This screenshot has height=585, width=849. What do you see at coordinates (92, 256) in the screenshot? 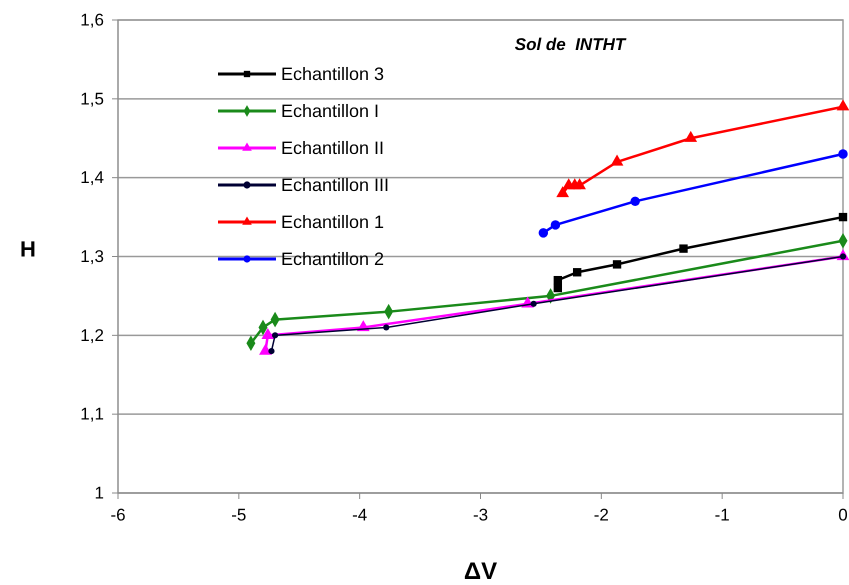
I see `y-tick-label: 1,3` at bounding box center [92, 256].